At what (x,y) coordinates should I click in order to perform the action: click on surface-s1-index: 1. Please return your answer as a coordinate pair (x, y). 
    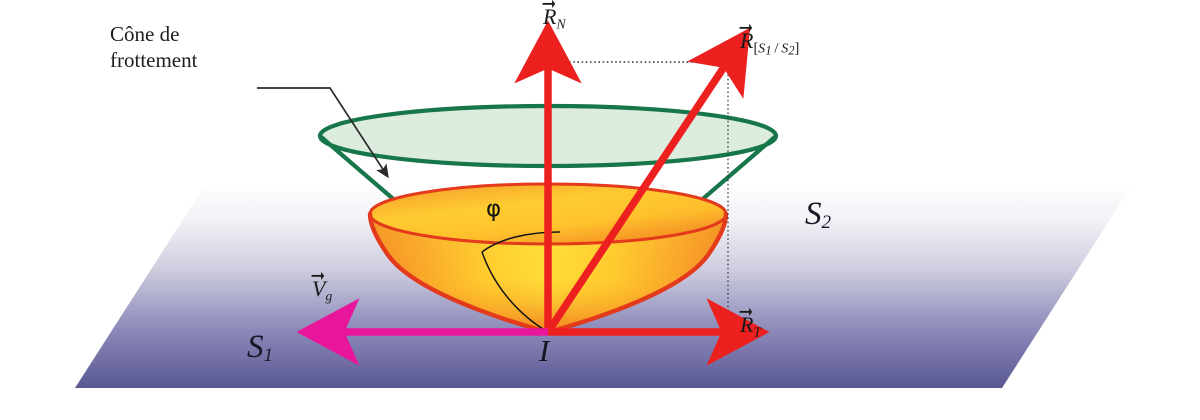
    Looking at the image, I should click on (268, 356).